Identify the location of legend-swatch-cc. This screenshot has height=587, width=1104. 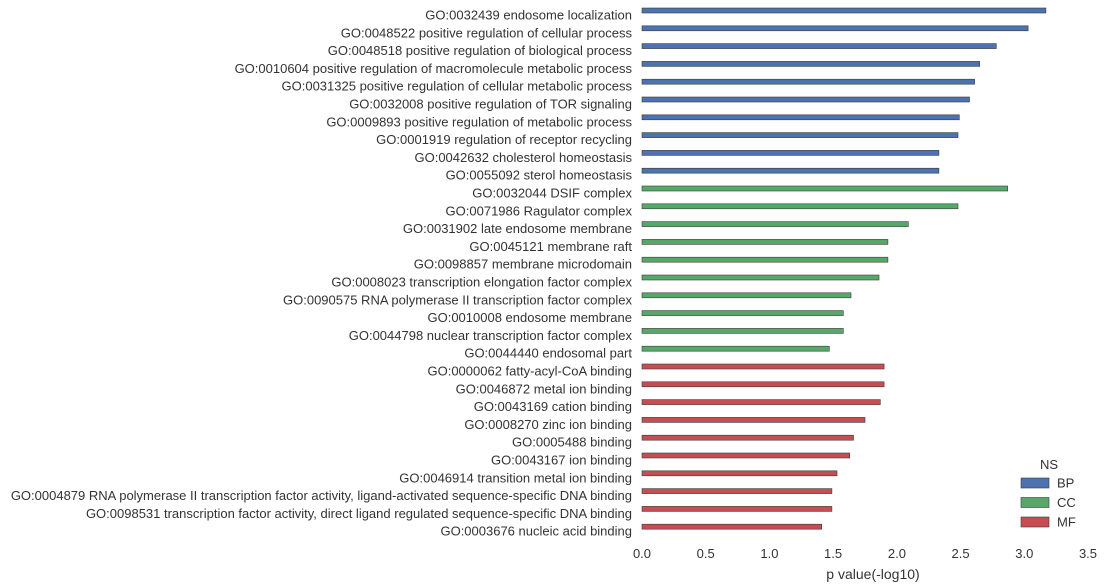
(1035, 502).